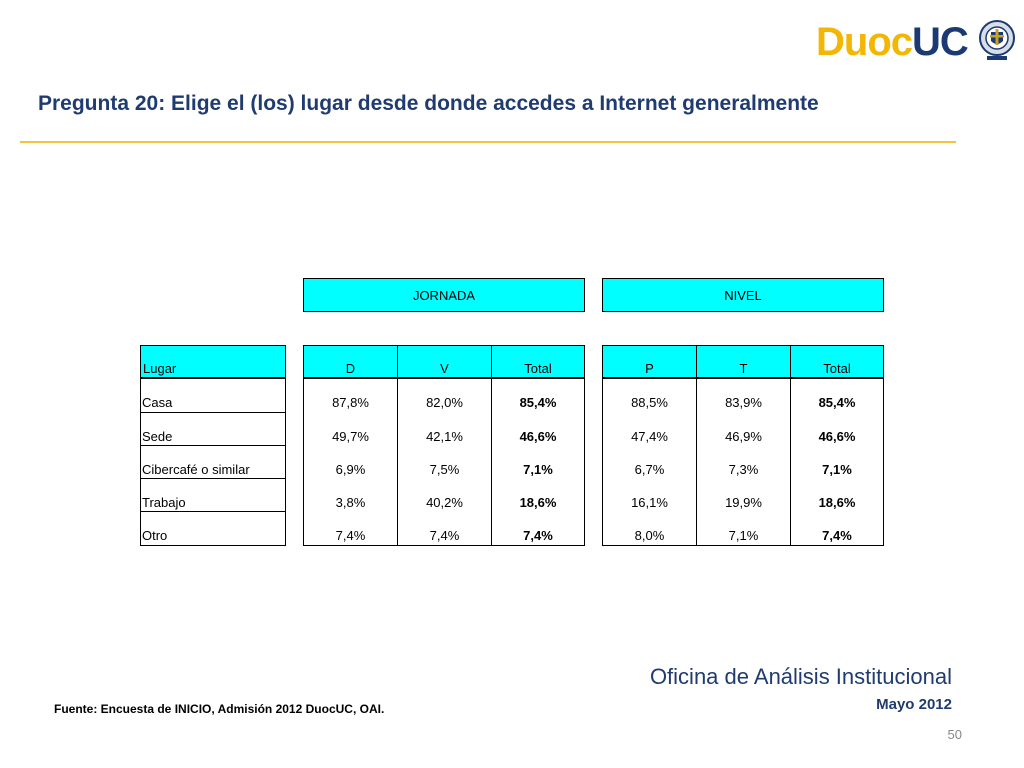 The height and width of the screenshot is (768, 1024). I want to click on table-cell-p: 16,1%, so click(649, 502).